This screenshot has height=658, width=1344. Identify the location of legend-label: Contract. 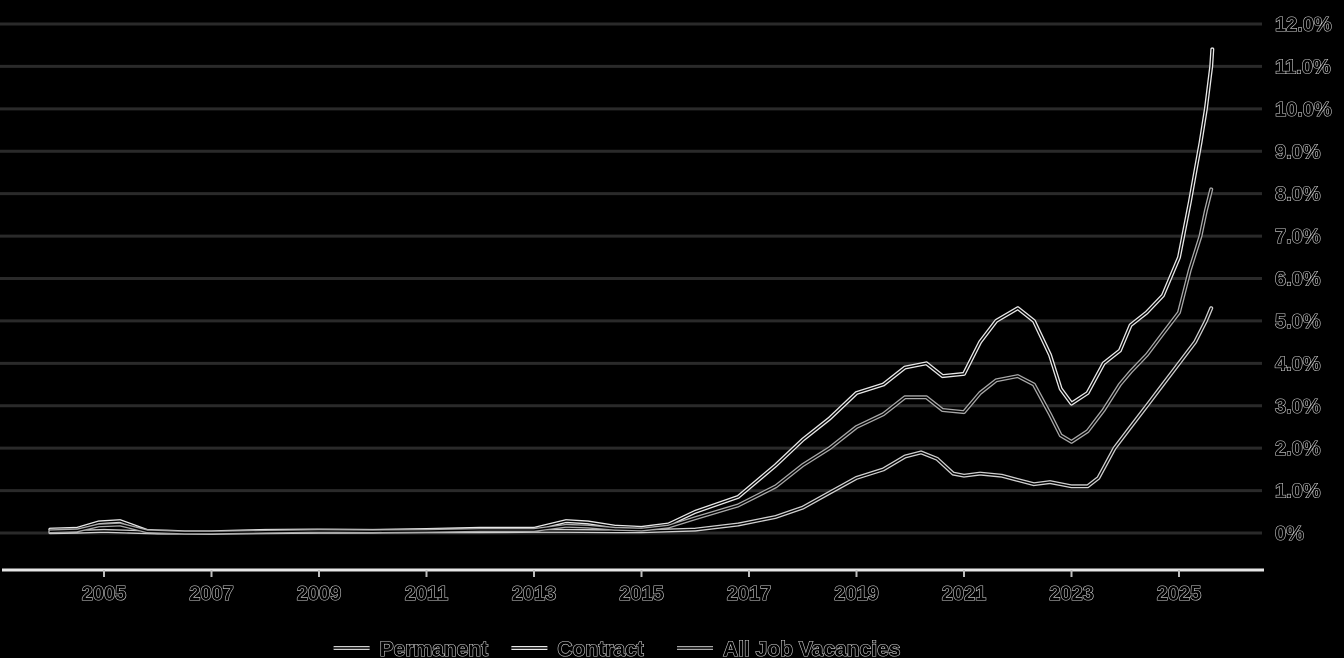
(600, 648).